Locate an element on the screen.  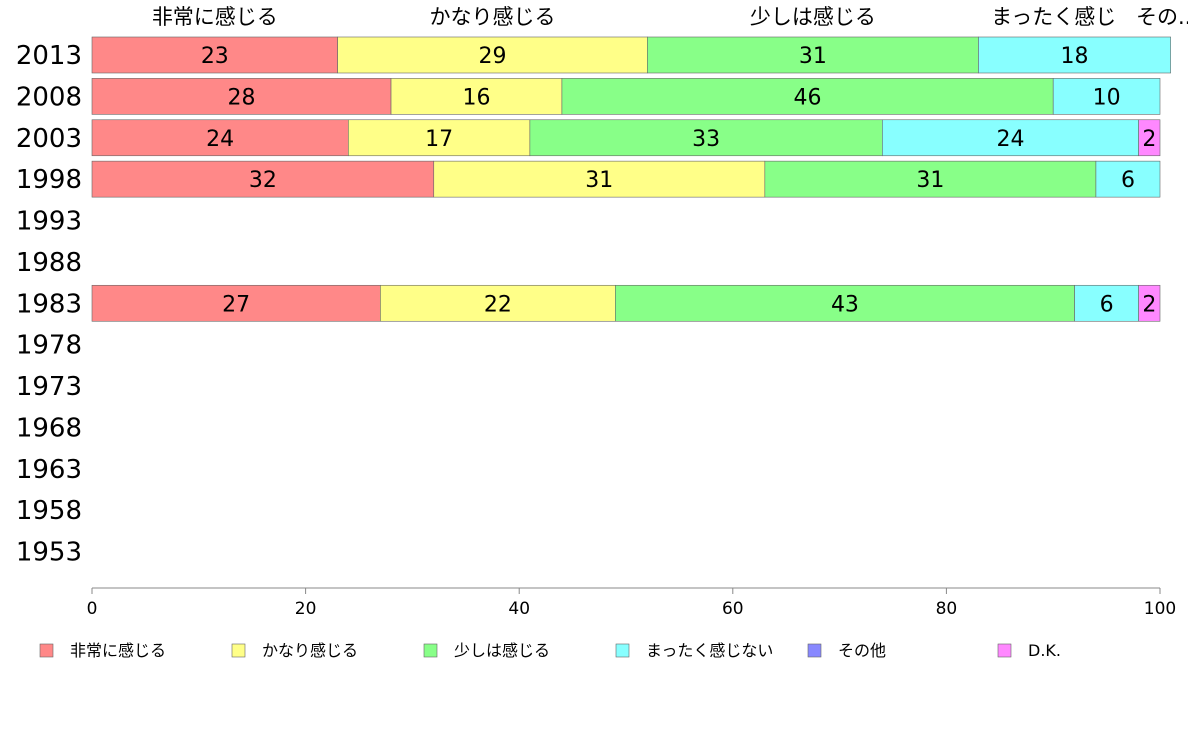
legend-label: まったく感じない is located at coordinates (709, 650).